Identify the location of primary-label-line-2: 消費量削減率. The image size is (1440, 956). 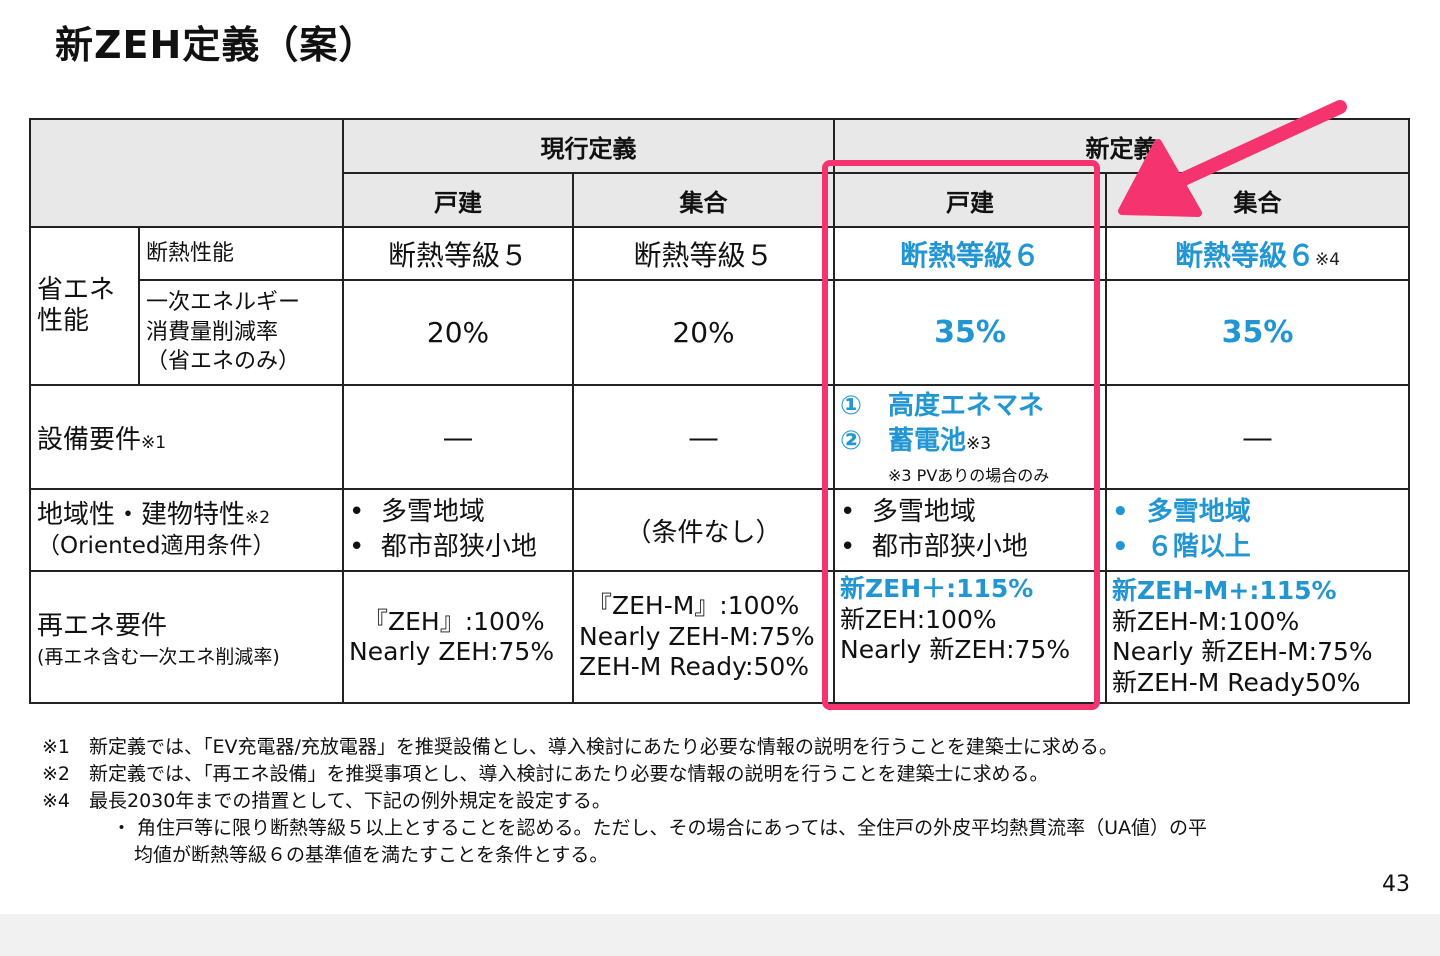
(212, 332).